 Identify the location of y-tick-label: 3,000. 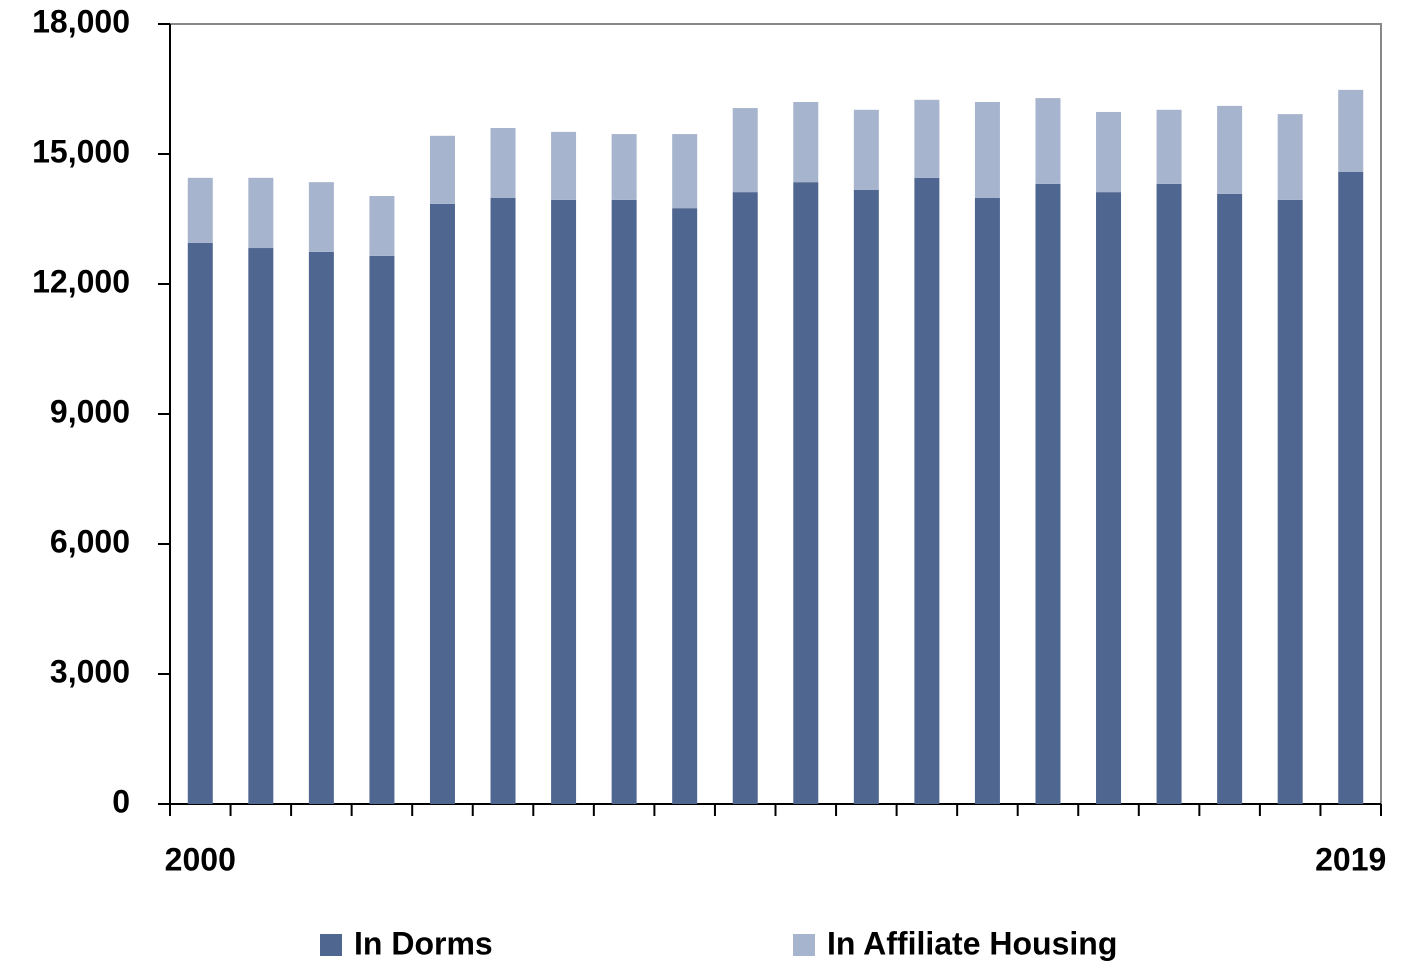
(90, 671).